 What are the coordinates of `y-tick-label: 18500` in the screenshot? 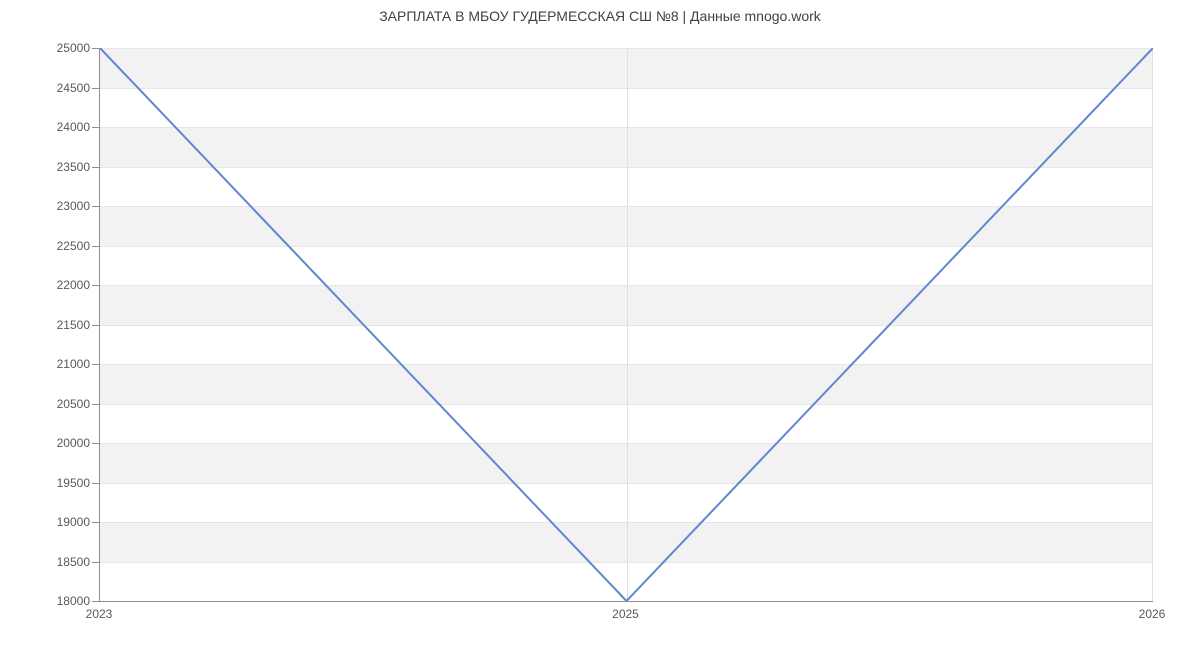 It's located at (73, 561).